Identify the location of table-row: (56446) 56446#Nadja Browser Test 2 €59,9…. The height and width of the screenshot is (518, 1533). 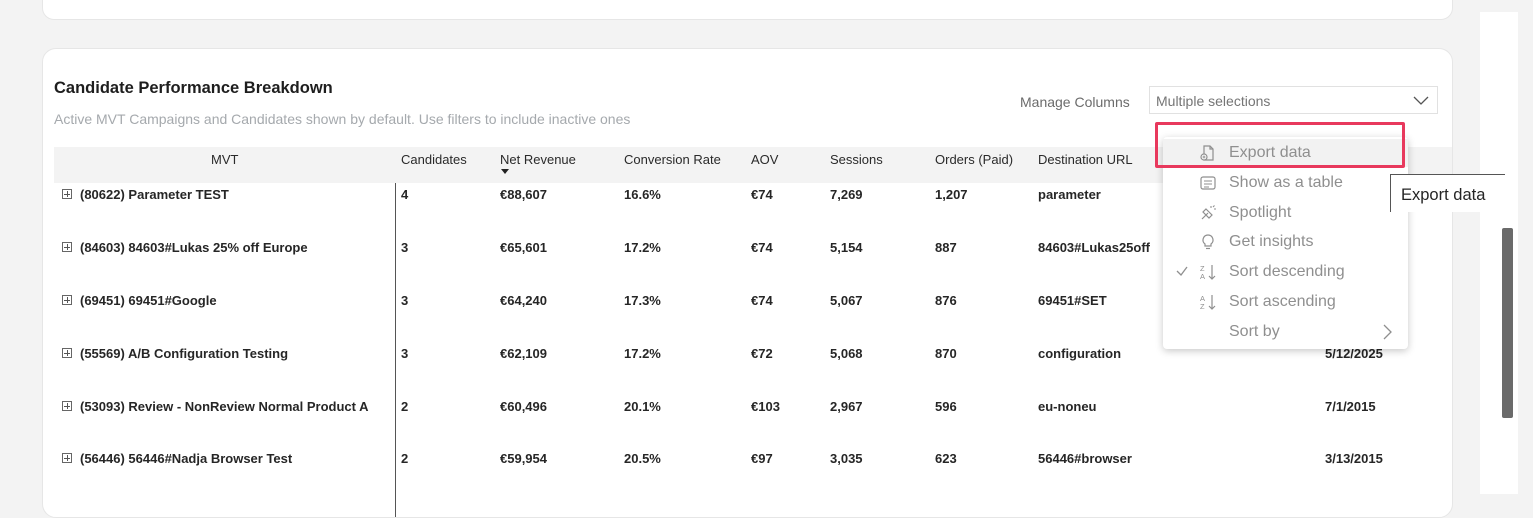
(747, 461).